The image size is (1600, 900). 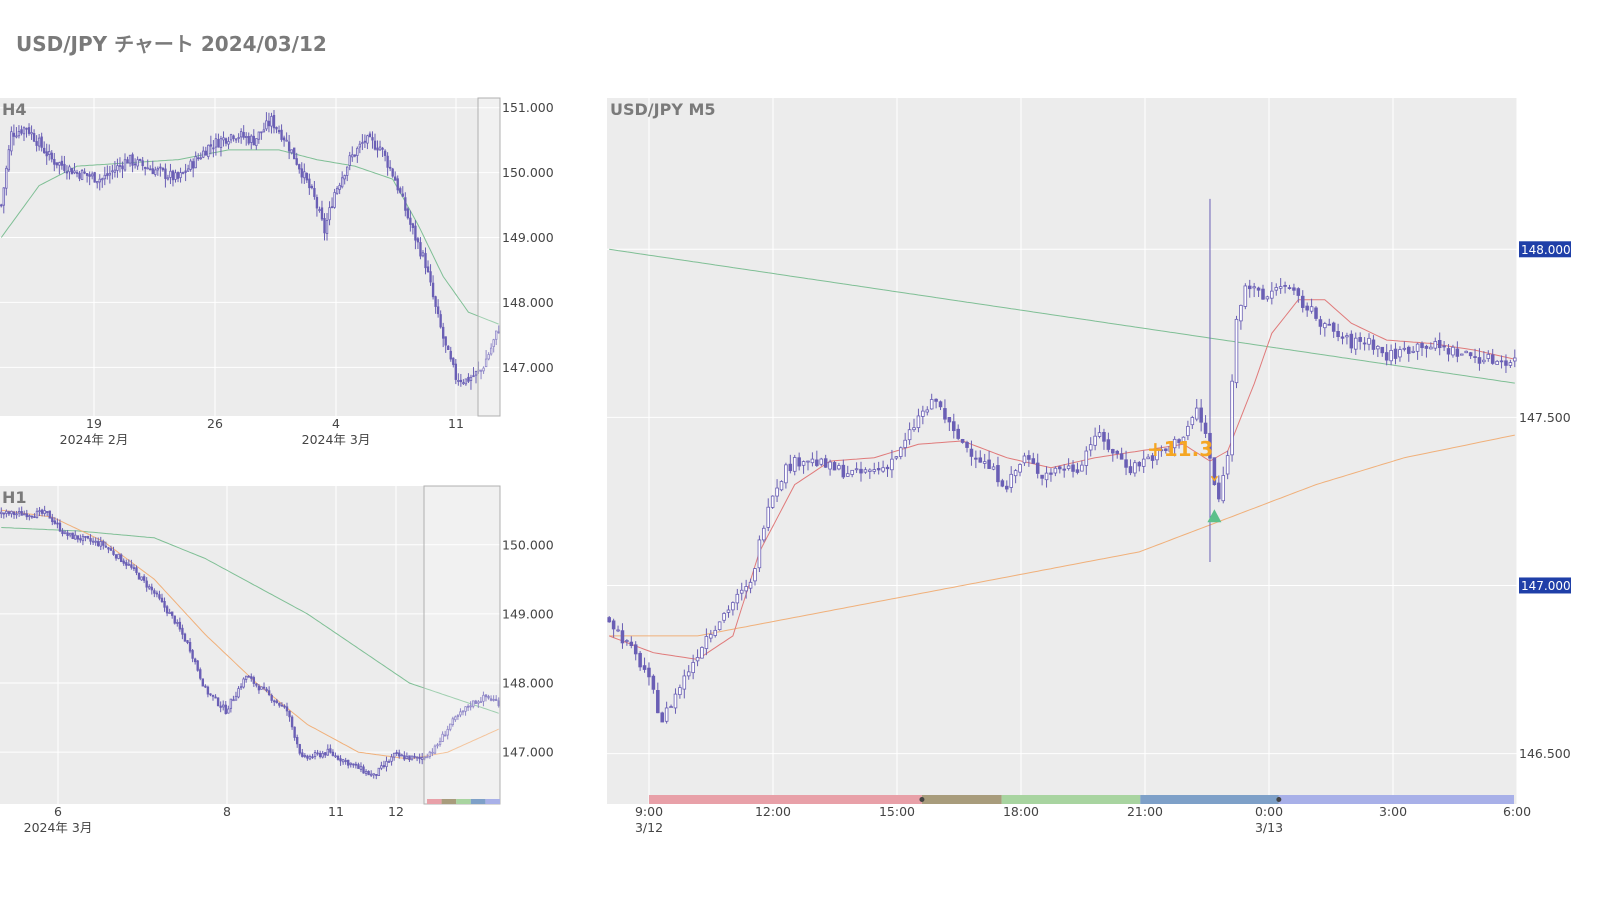 What do you see at coordinates (1517, 811) in the screenshot?
I see `m5-x-tick: 6:00` at bounding box center [1517, 811].